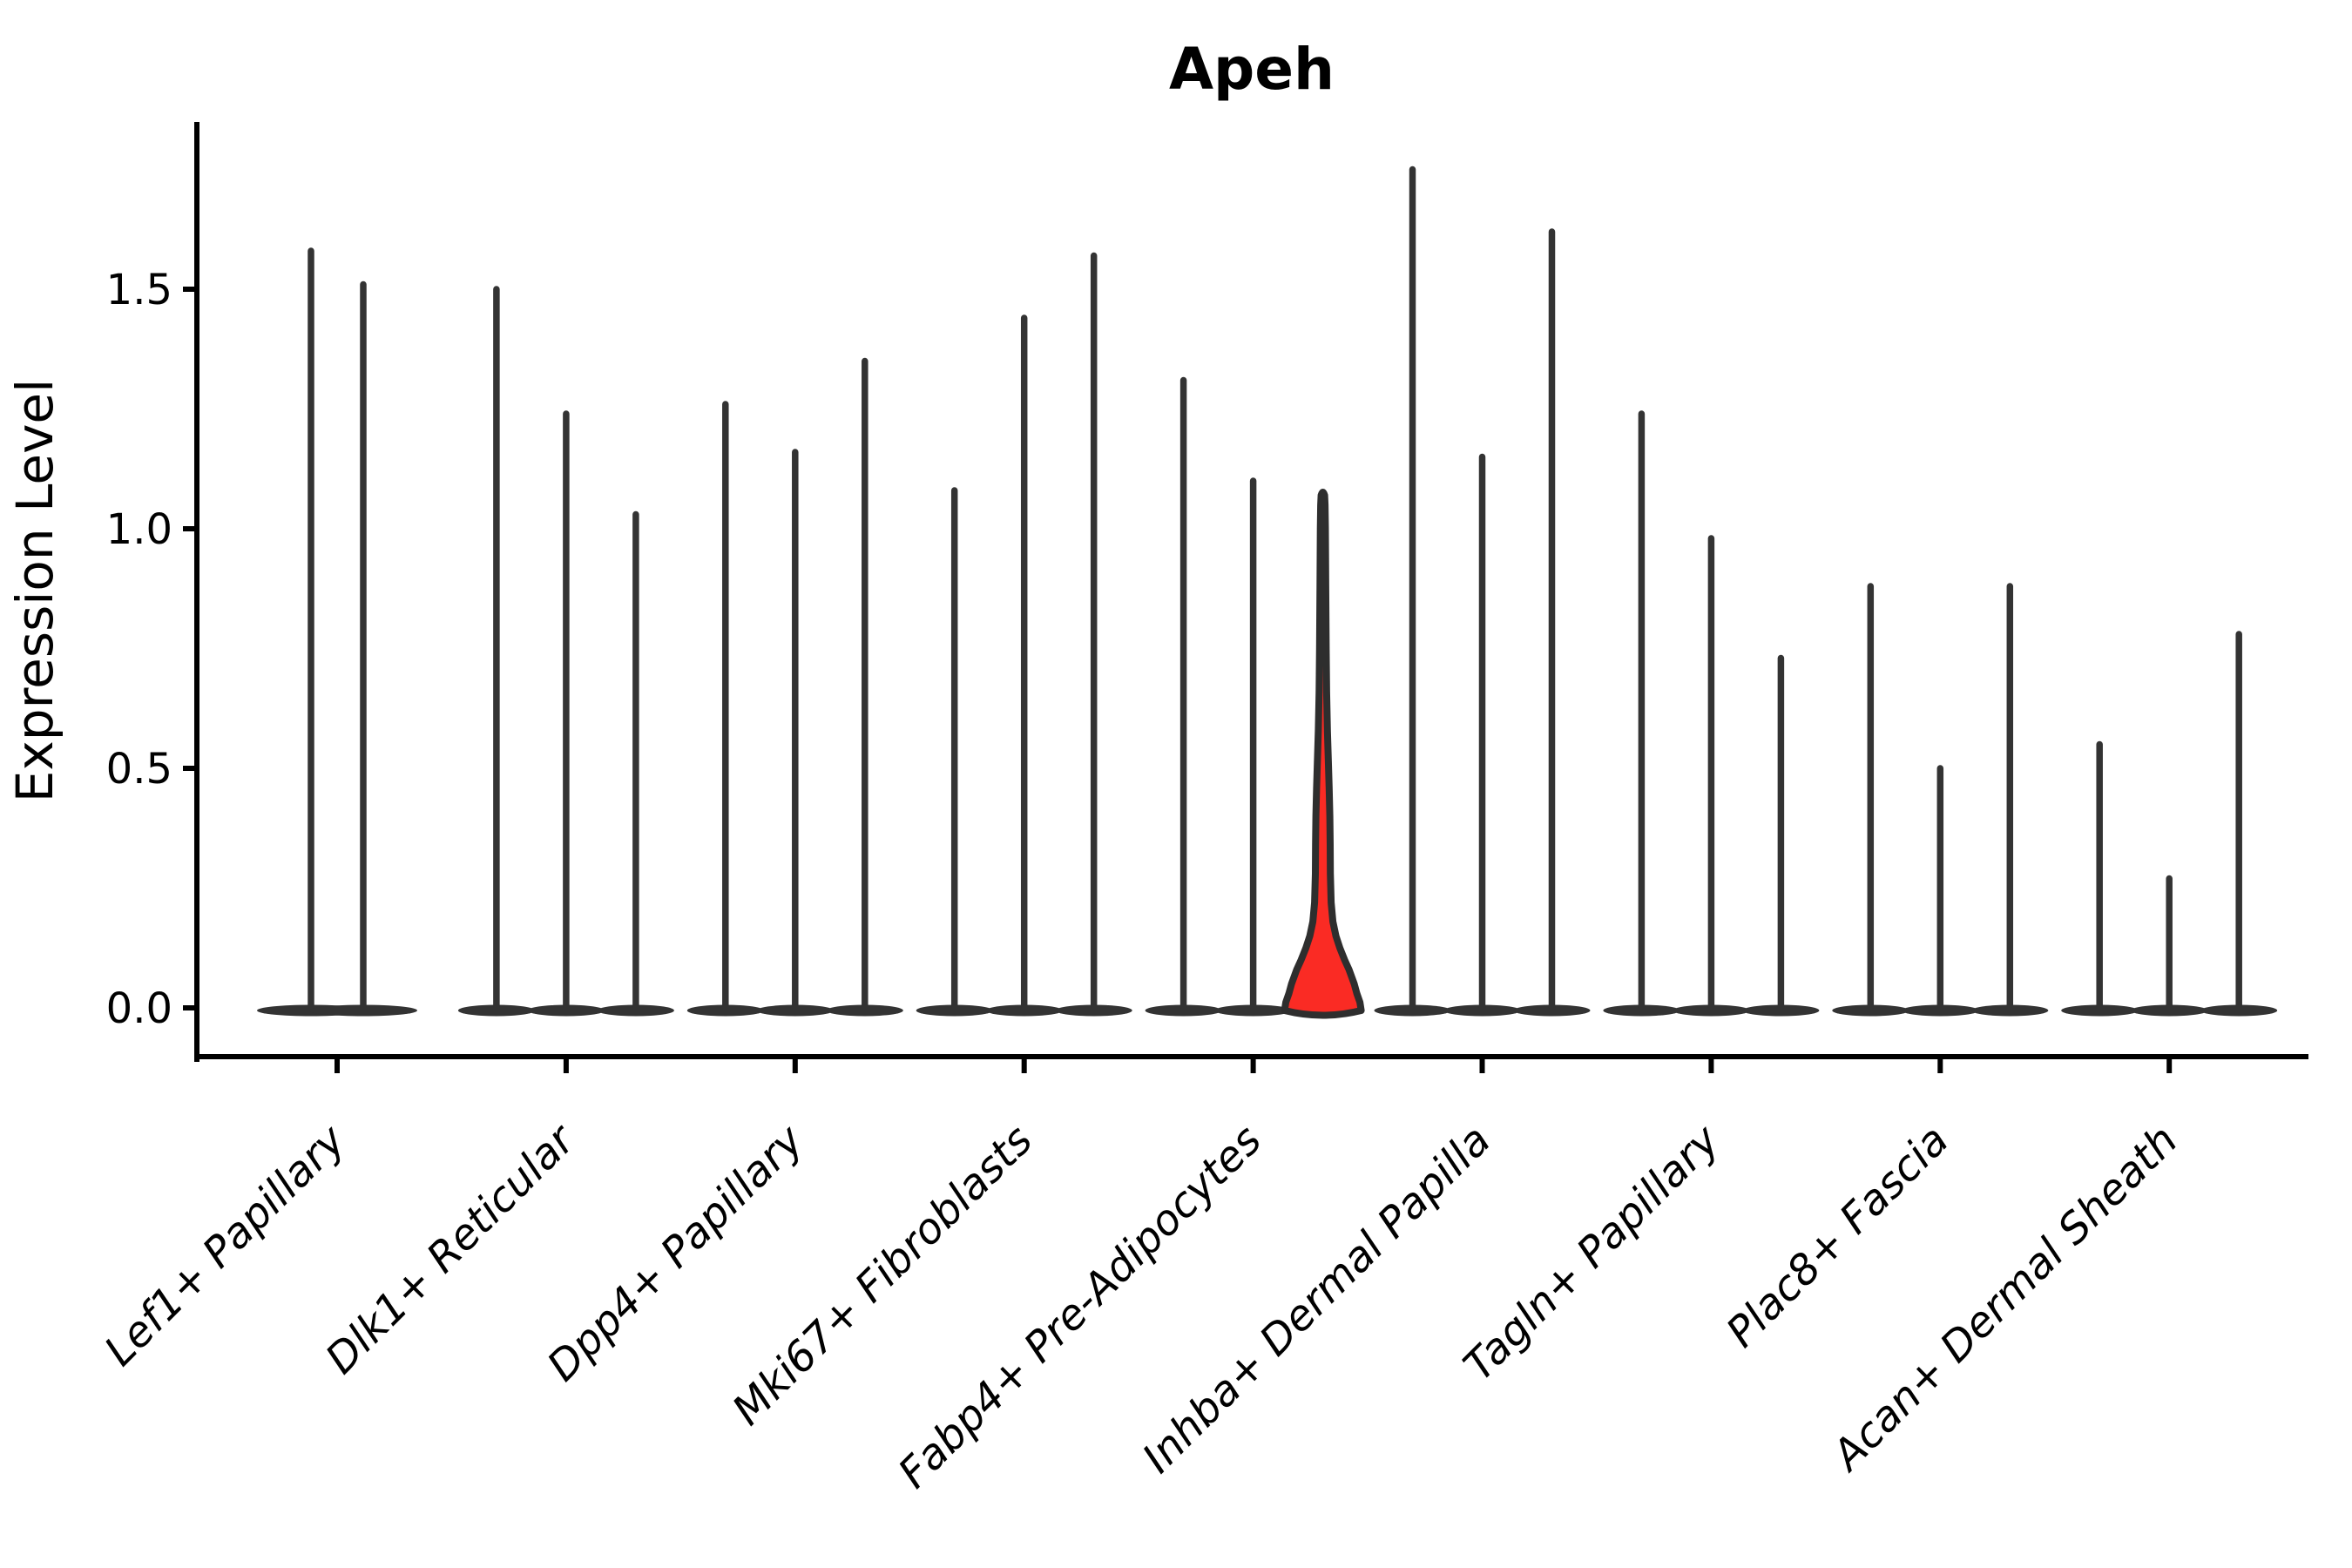 The width and height of the screenshot is (2352, 1568). What do you see at coordinates (1837, 1236) in the screenshot?
I see `x-tick-label: Plac8+ Fascia` at bounding box center [1837, 1236].